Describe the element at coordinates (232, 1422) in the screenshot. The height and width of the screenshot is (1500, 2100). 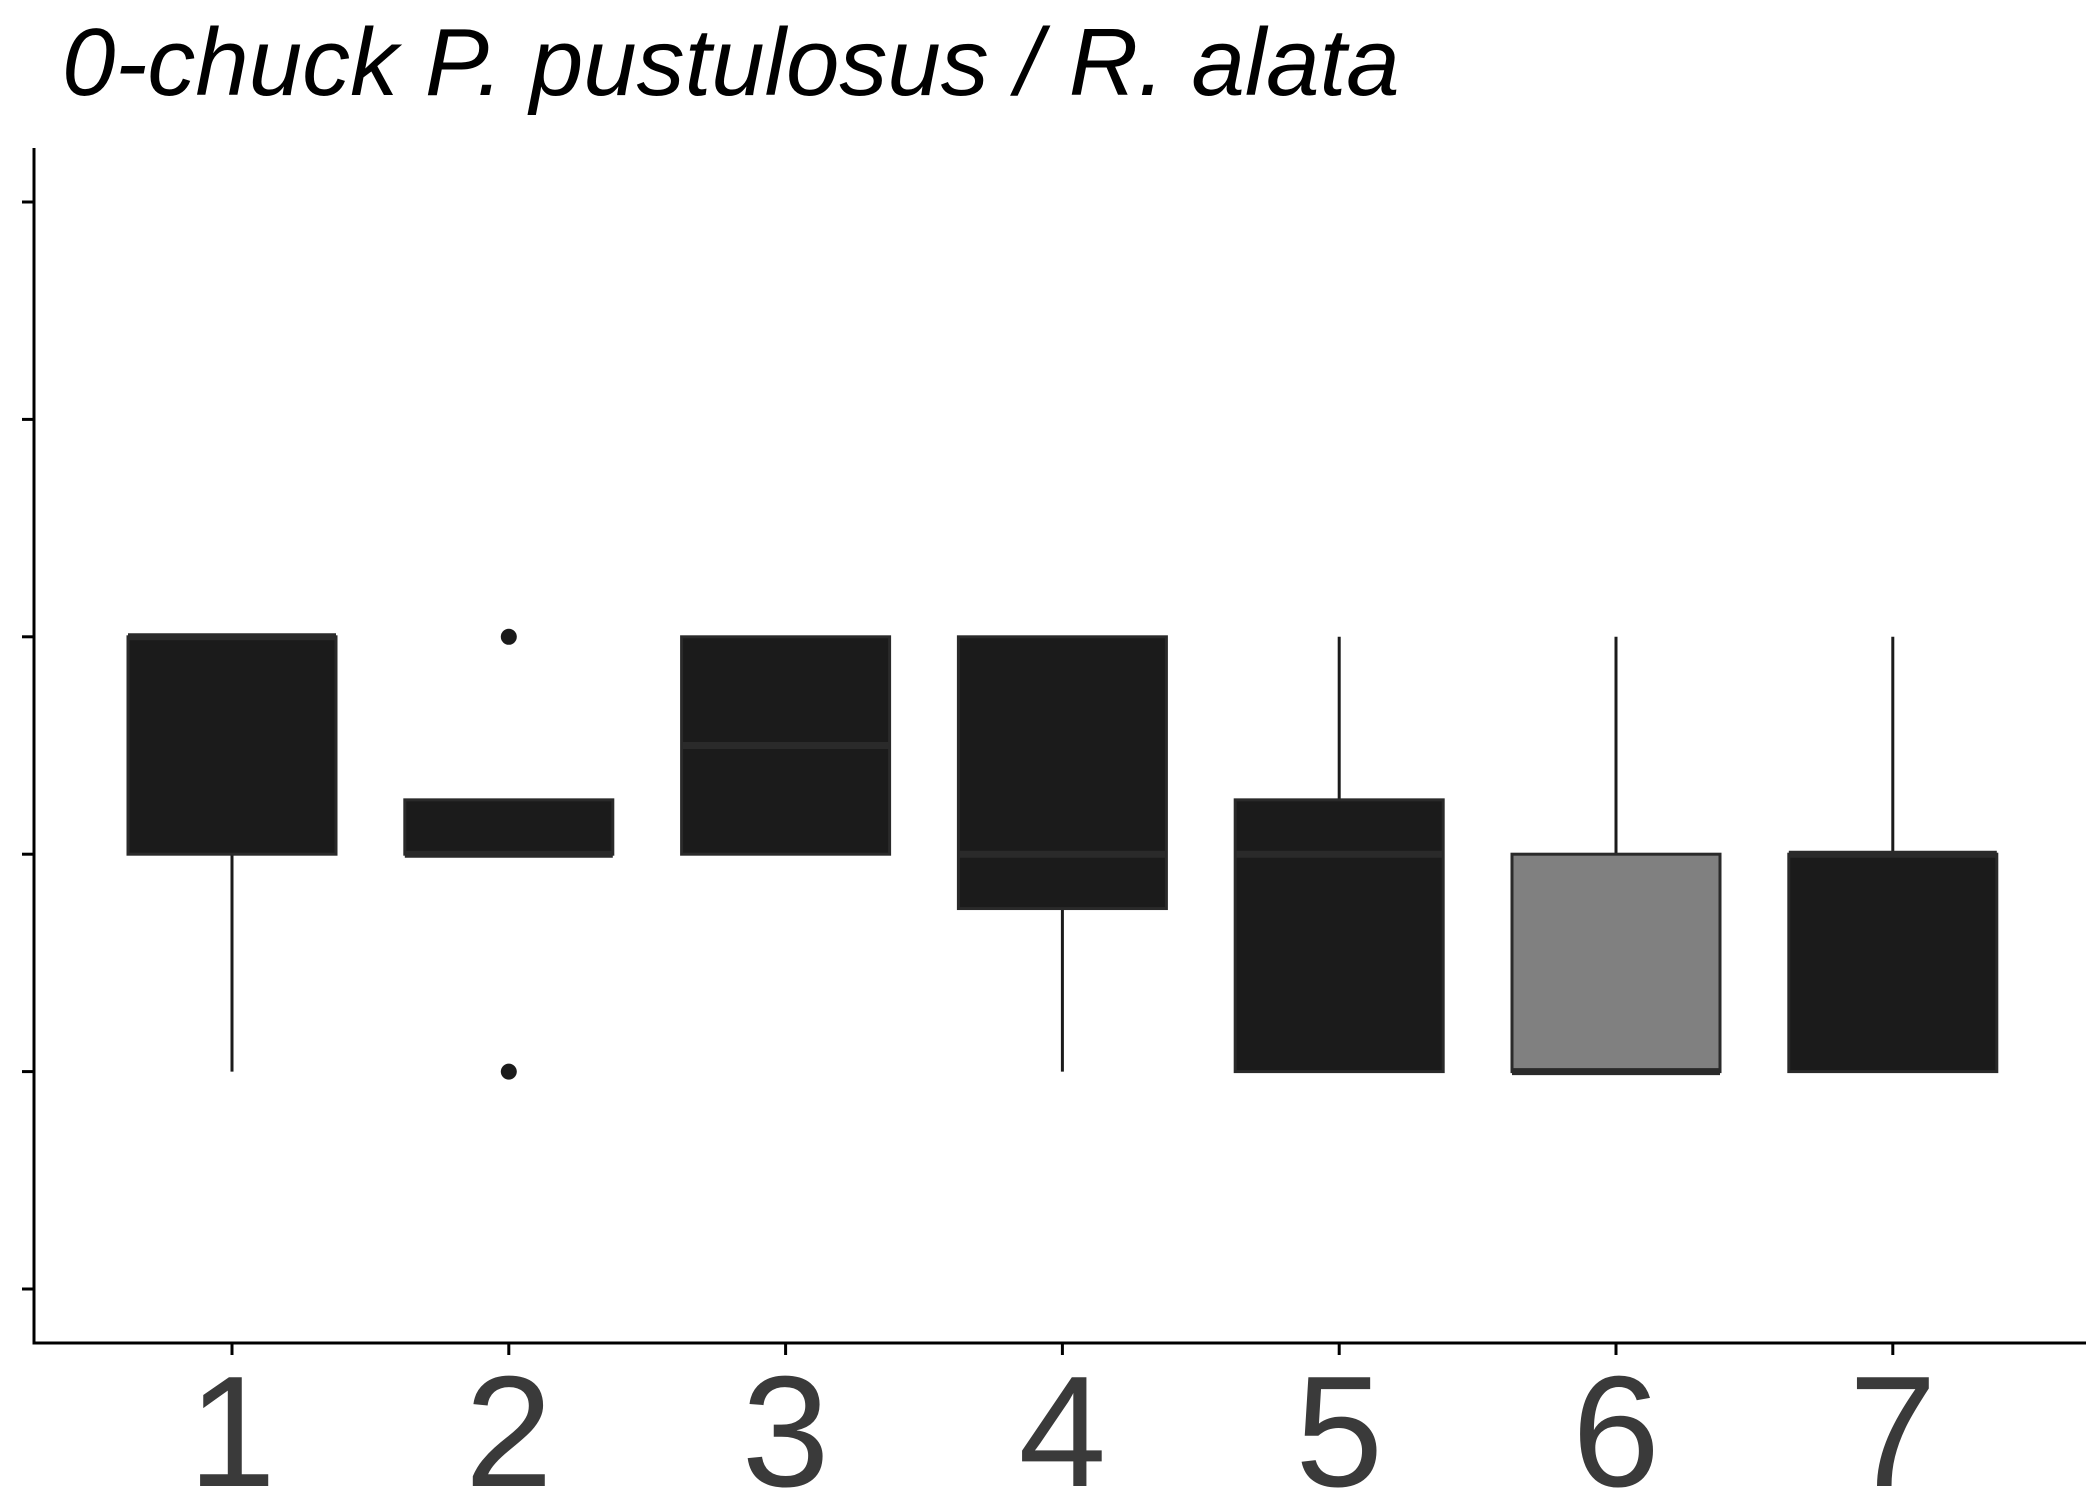
I see `x-tick-label: 1` at that location.